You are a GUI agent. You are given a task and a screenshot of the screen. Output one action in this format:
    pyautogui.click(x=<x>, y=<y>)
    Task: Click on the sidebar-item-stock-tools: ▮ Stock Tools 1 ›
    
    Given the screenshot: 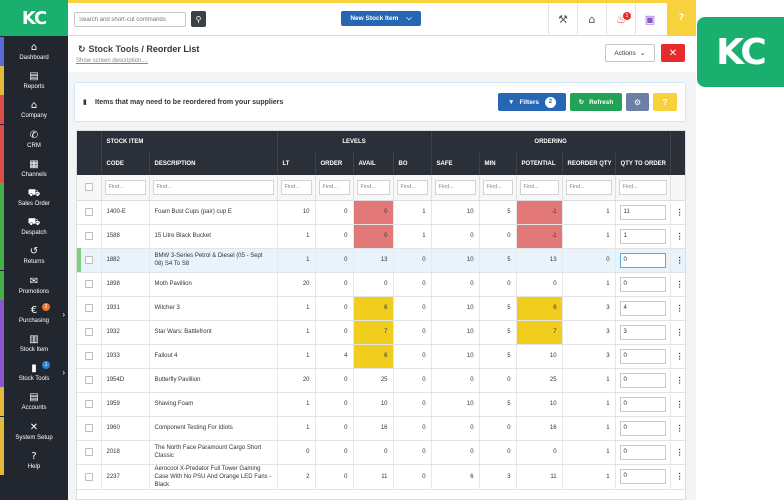 What is the action you would take?
    pyautogui.click(x=34, y=373)
    